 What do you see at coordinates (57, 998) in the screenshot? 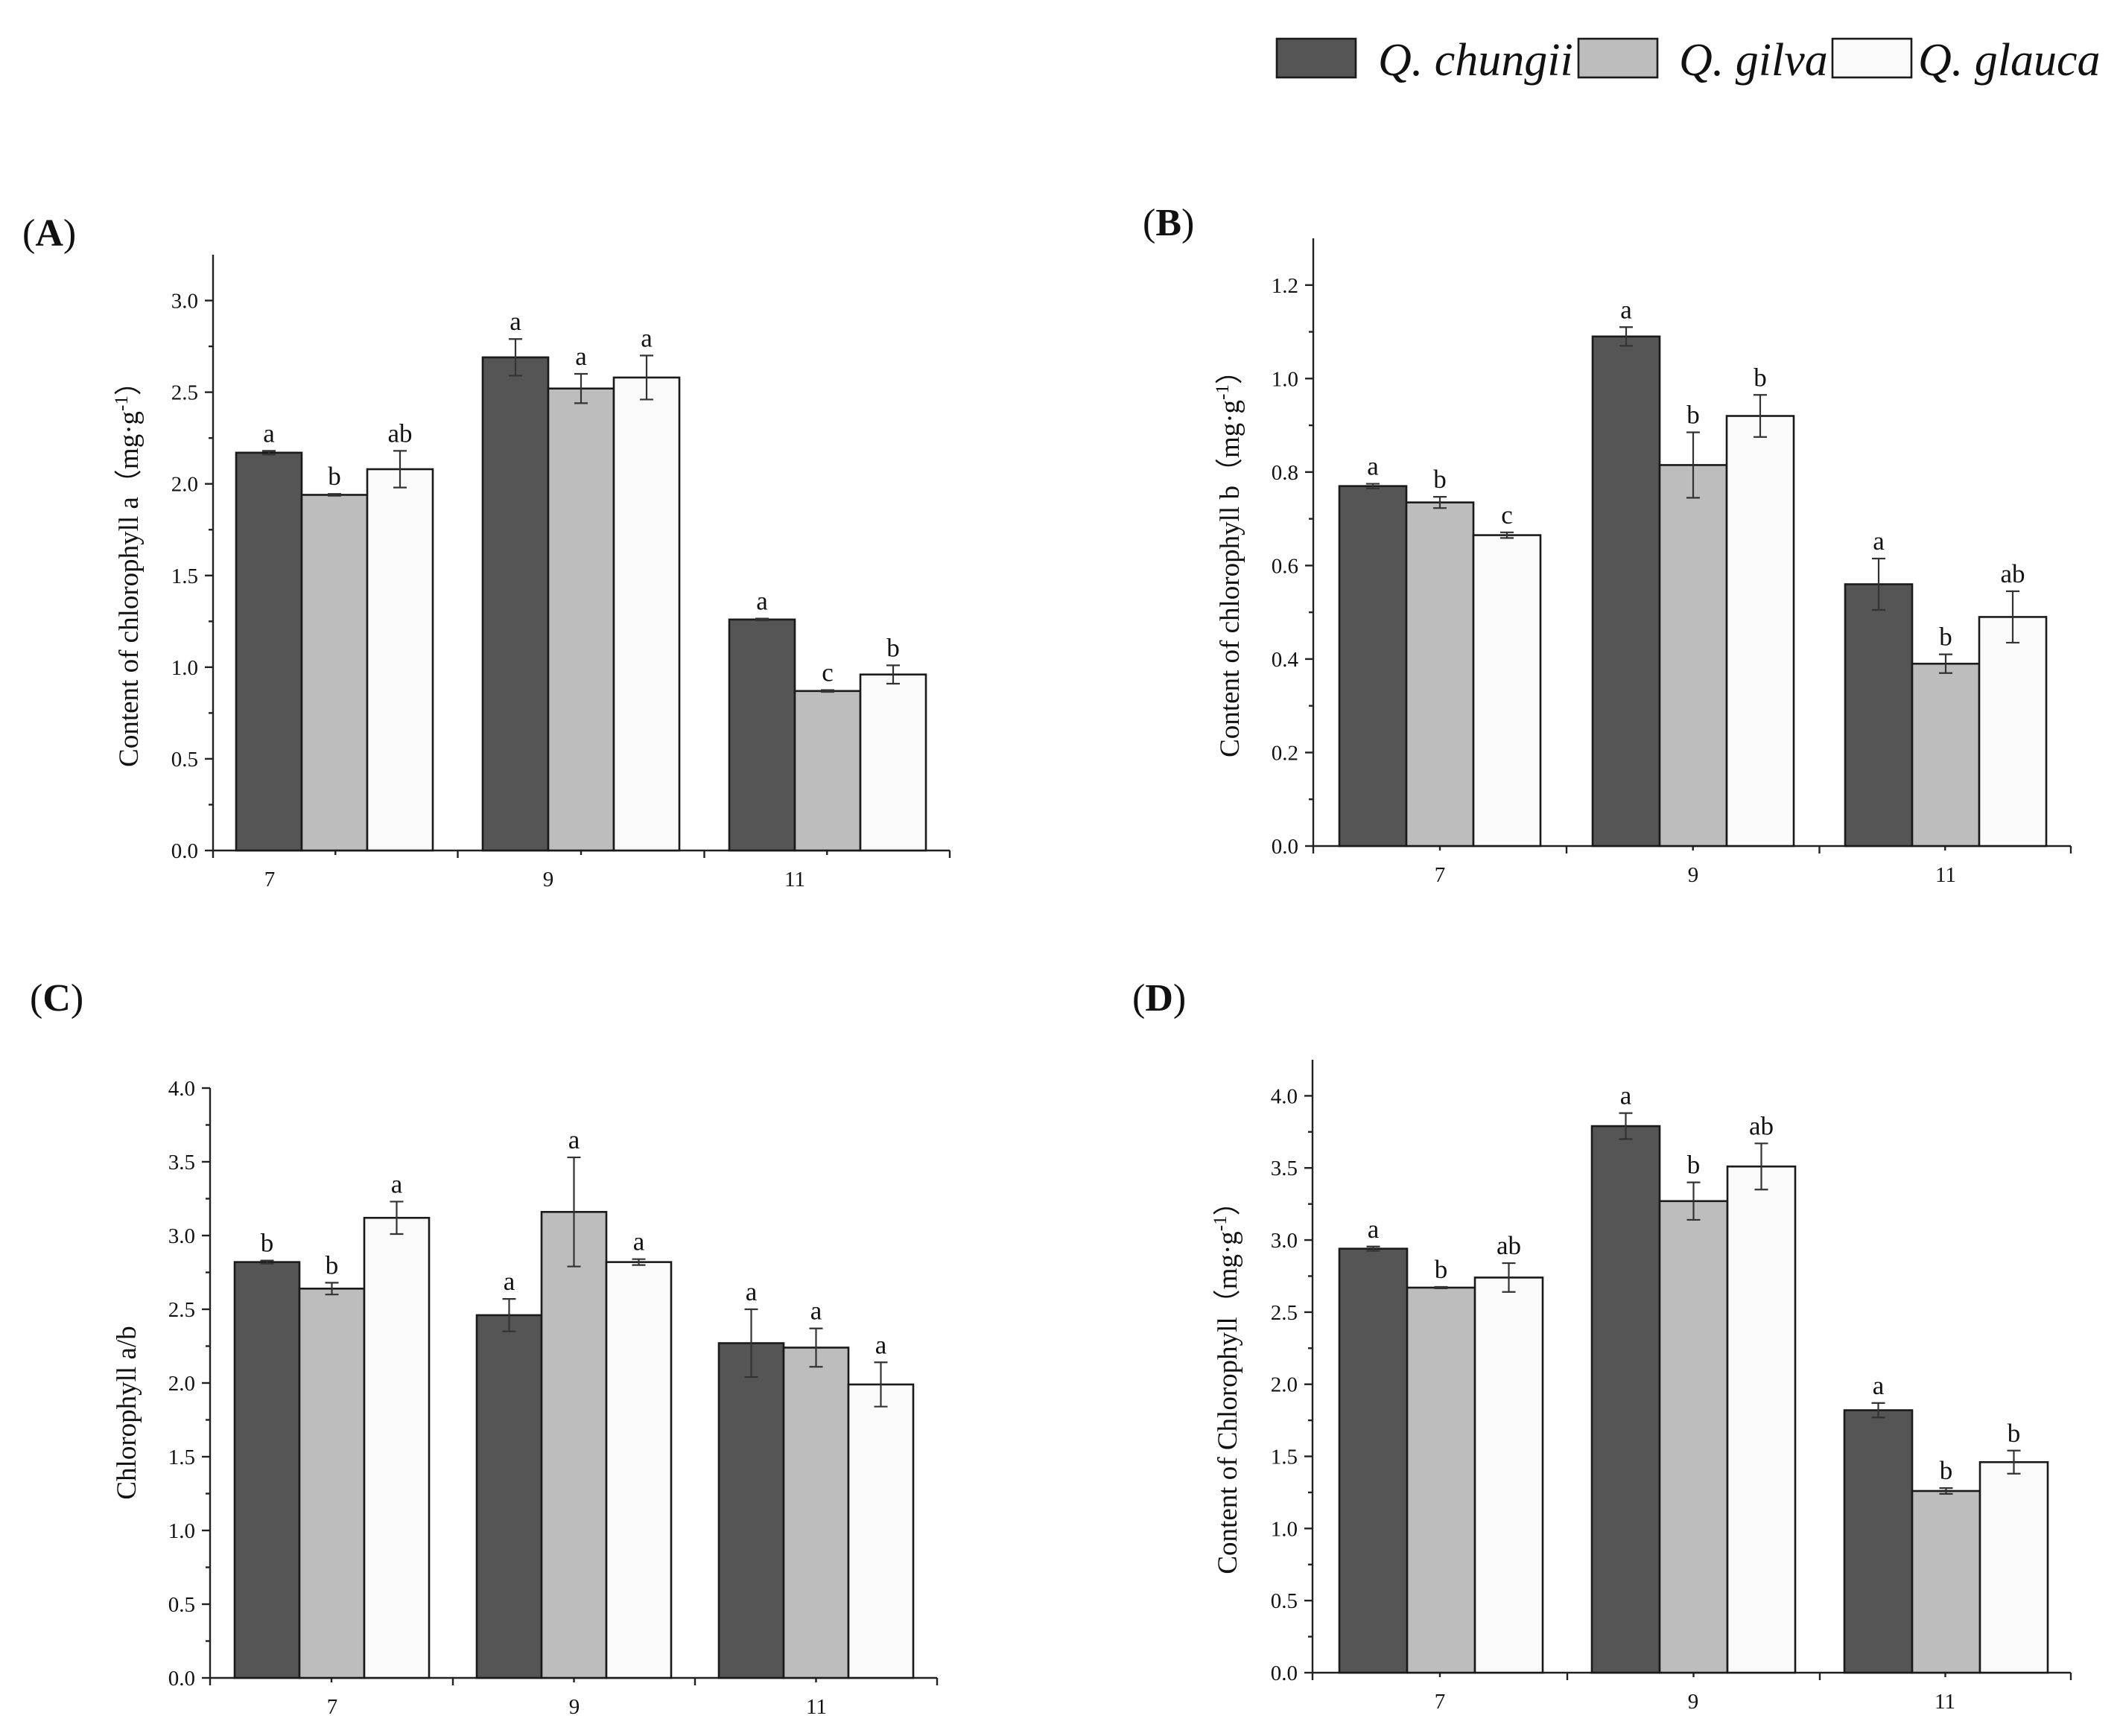
I see `panel-label-c: (C)` at bounding box center [57, 998].